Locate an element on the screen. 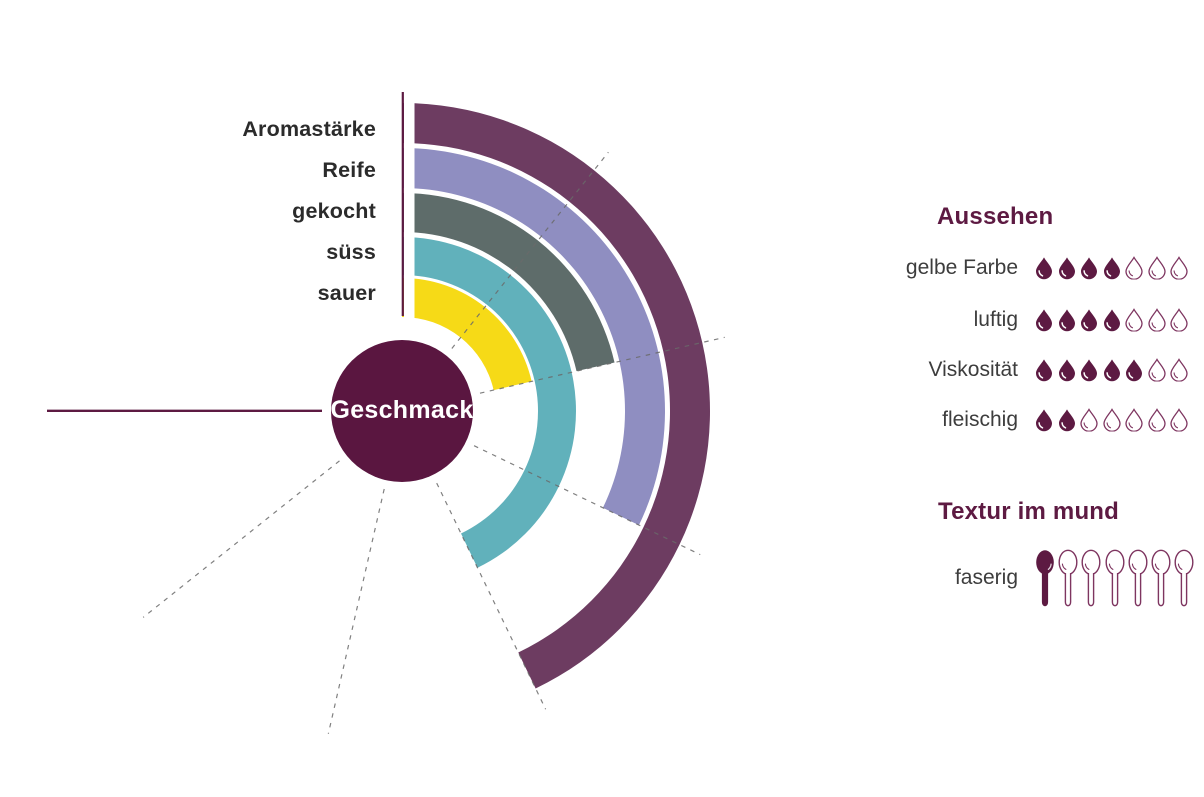 This screenshot has height=797, width=1204. ring-label-gekocht: gekocht is located at coordinates (334, 211).